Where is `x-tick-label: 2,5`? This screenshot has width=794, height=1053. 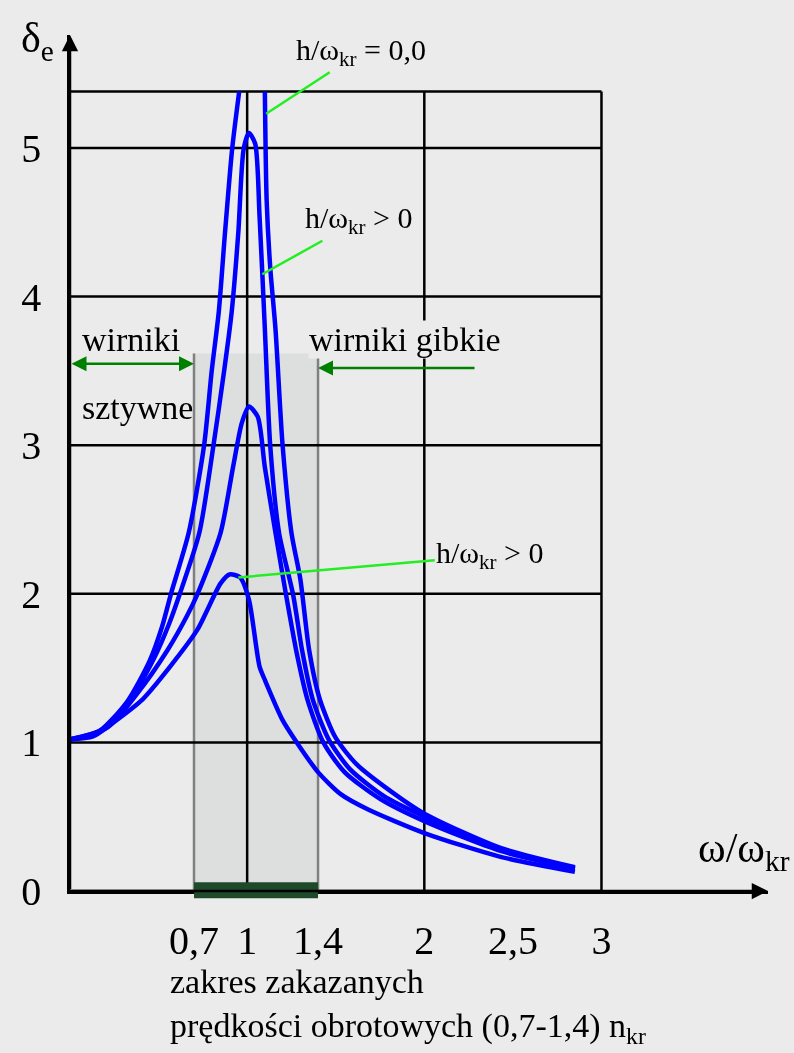
x-tick-label: 2,5 is located at coordinates (512, 940).